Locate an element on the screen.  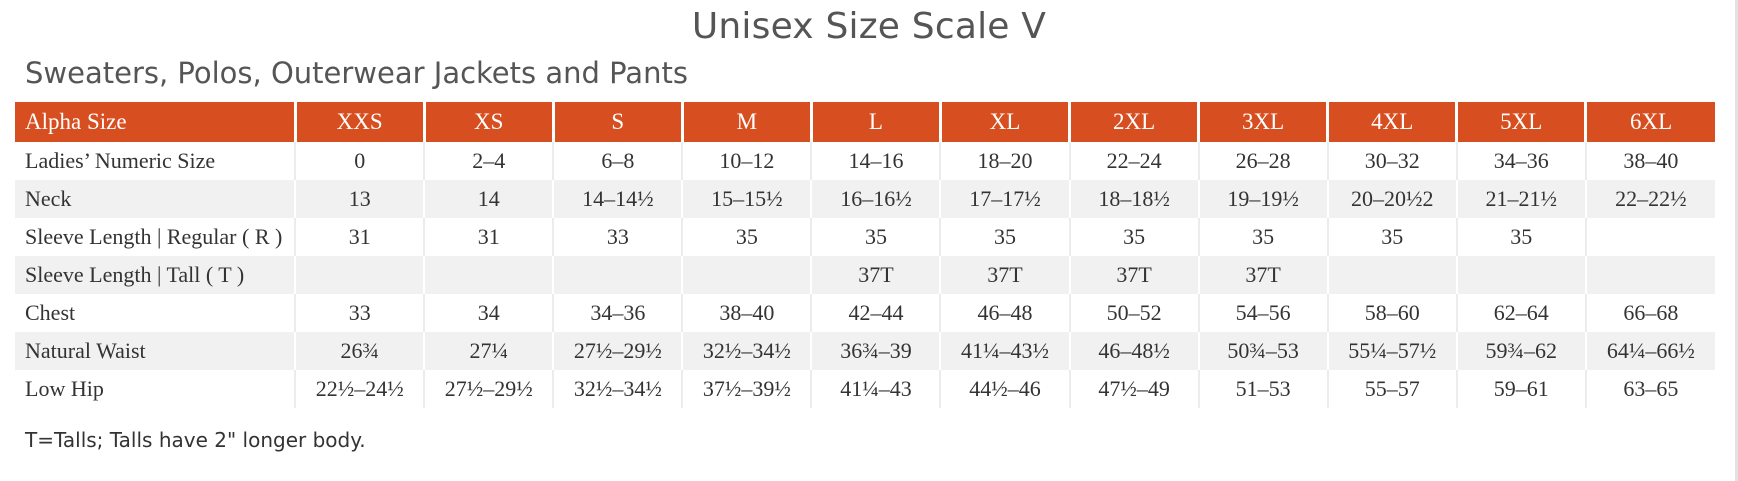
table-cell: 14 is located at coordinates (489, 199).